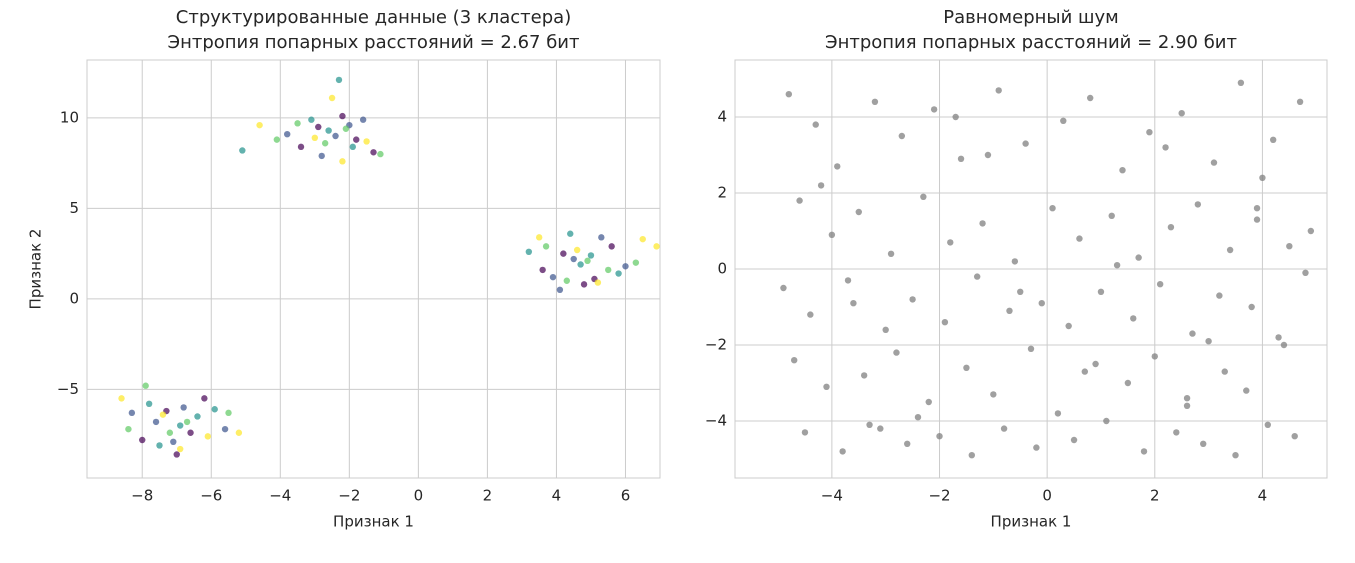  What do you see at coordinates (68, 389) in the screenshot?
I see `y-tick-label: −5` at bounding box center [68, 389].